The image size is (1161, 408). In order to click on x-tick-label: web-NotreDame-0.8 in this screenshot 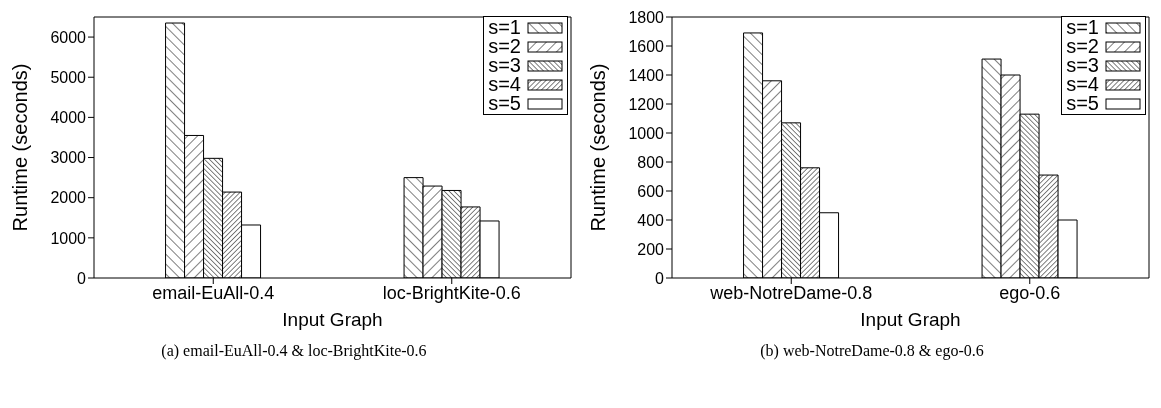, I will do `click(791, 292)`.